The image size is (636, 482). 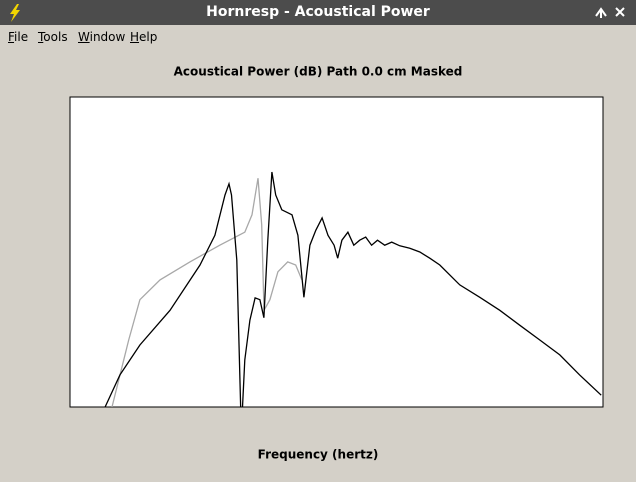 What do you see at coordinates (207, 292) in the screenshot?
I see `series-line` at bounding box center [207, 292].